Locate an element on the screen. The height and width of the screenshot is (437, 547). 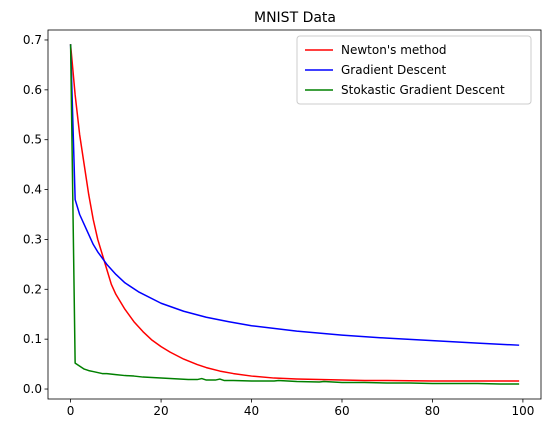
x-tick-label: 40 is located at coordinates (251, 411).